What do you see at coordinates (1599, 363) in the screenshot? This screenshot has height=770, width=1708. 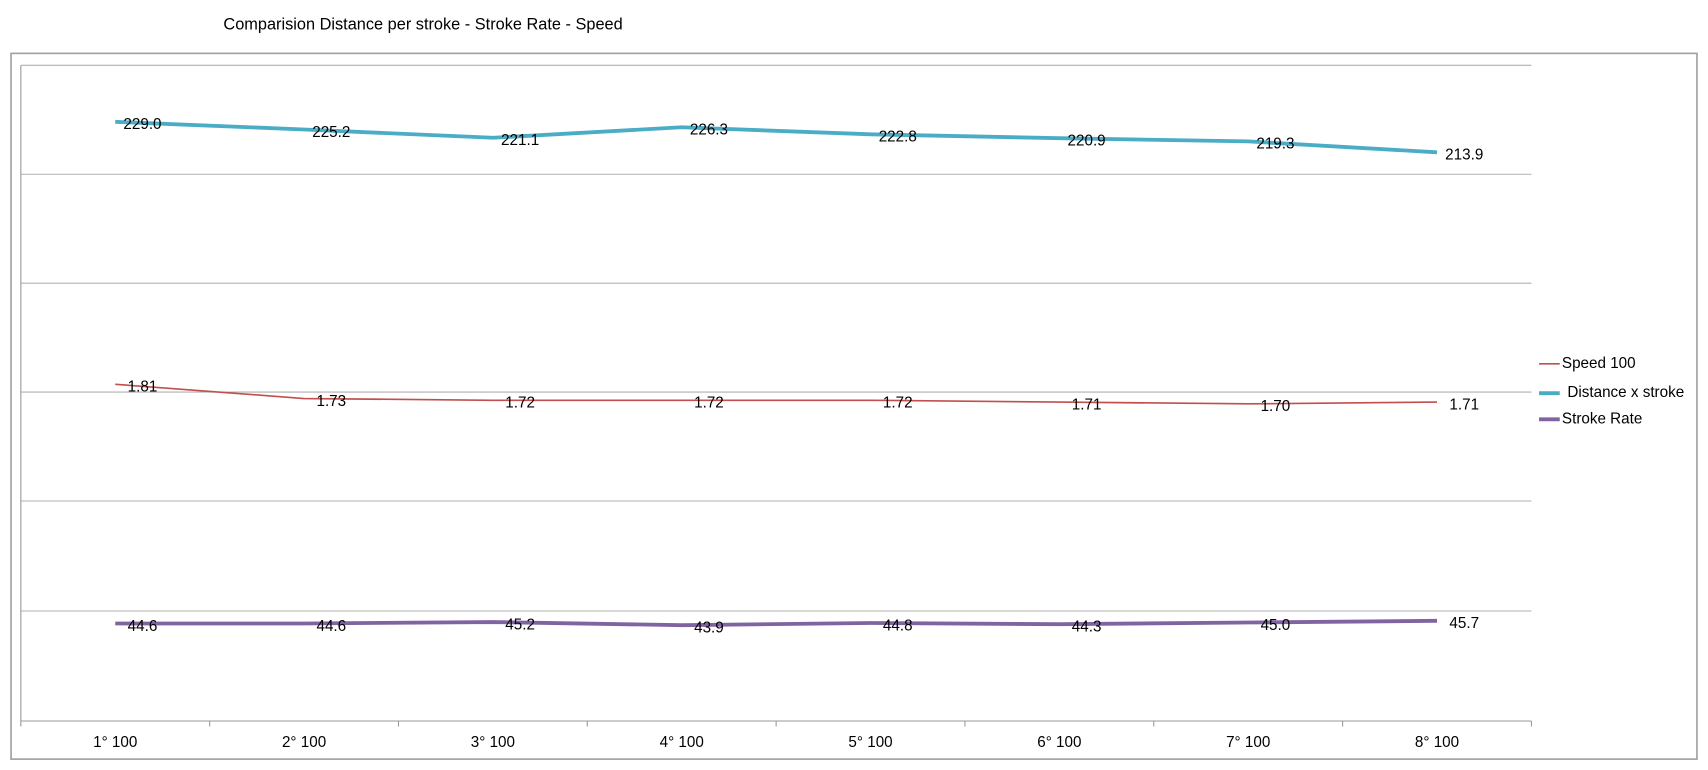 I see `legend-label: Speed 100` at bounding box center [1599, 363].